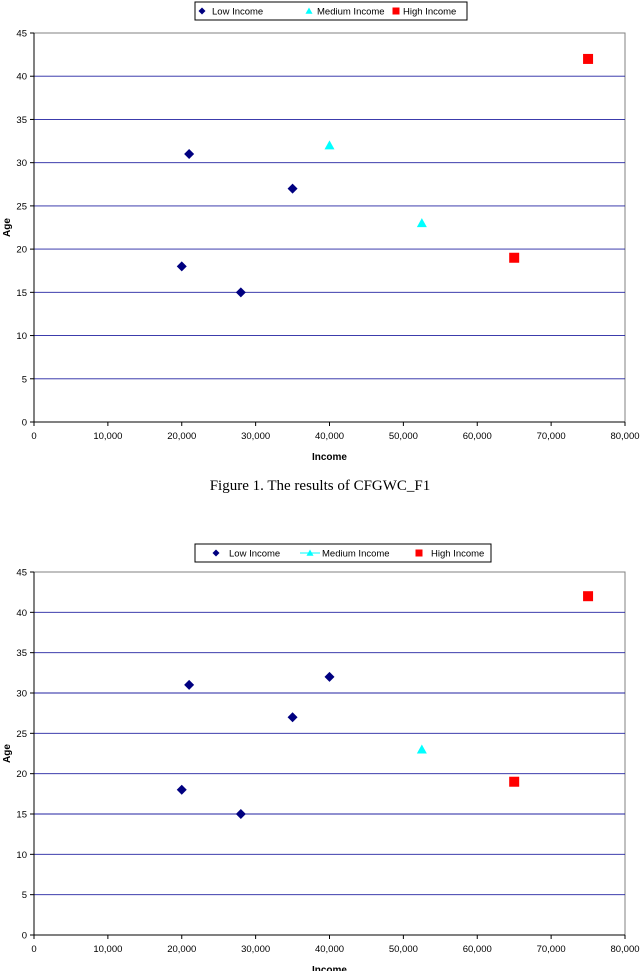  I want to click on figure-caption: Figure 1. The results of CFGWC_F1, so click(320, 486).